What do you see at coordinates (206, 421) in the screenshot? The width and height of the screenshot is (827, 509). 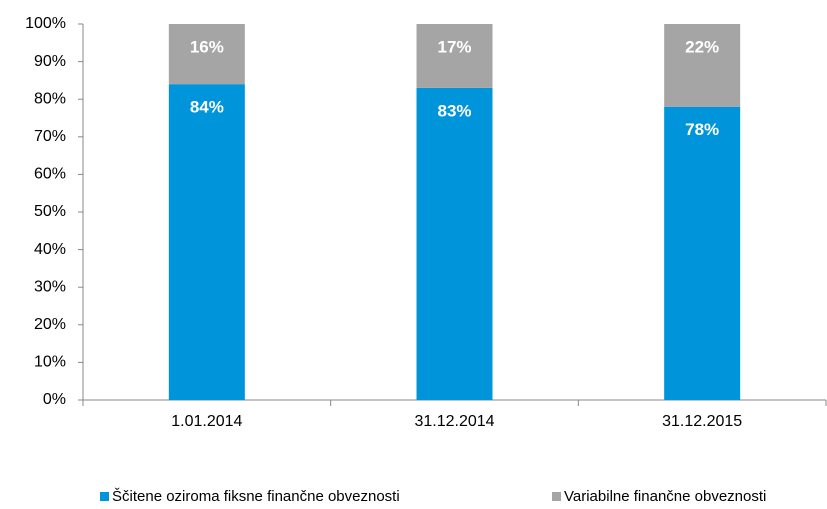 I see `x-tick-label: 1.01.2014` at bounding box center [206, 421].